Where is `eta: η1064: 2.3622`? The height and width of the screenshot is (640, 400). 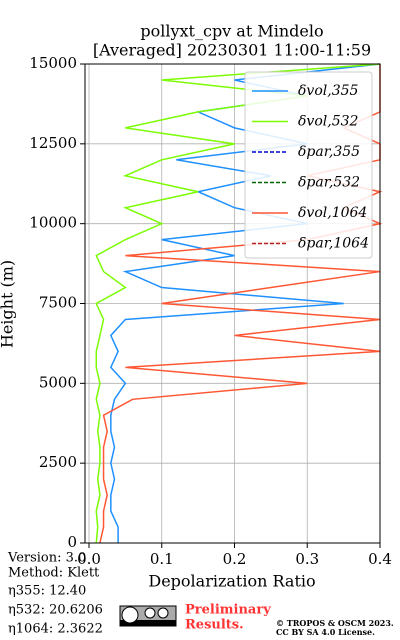 eta: η1064: 2.3622 is located at coordinates (55, 629).